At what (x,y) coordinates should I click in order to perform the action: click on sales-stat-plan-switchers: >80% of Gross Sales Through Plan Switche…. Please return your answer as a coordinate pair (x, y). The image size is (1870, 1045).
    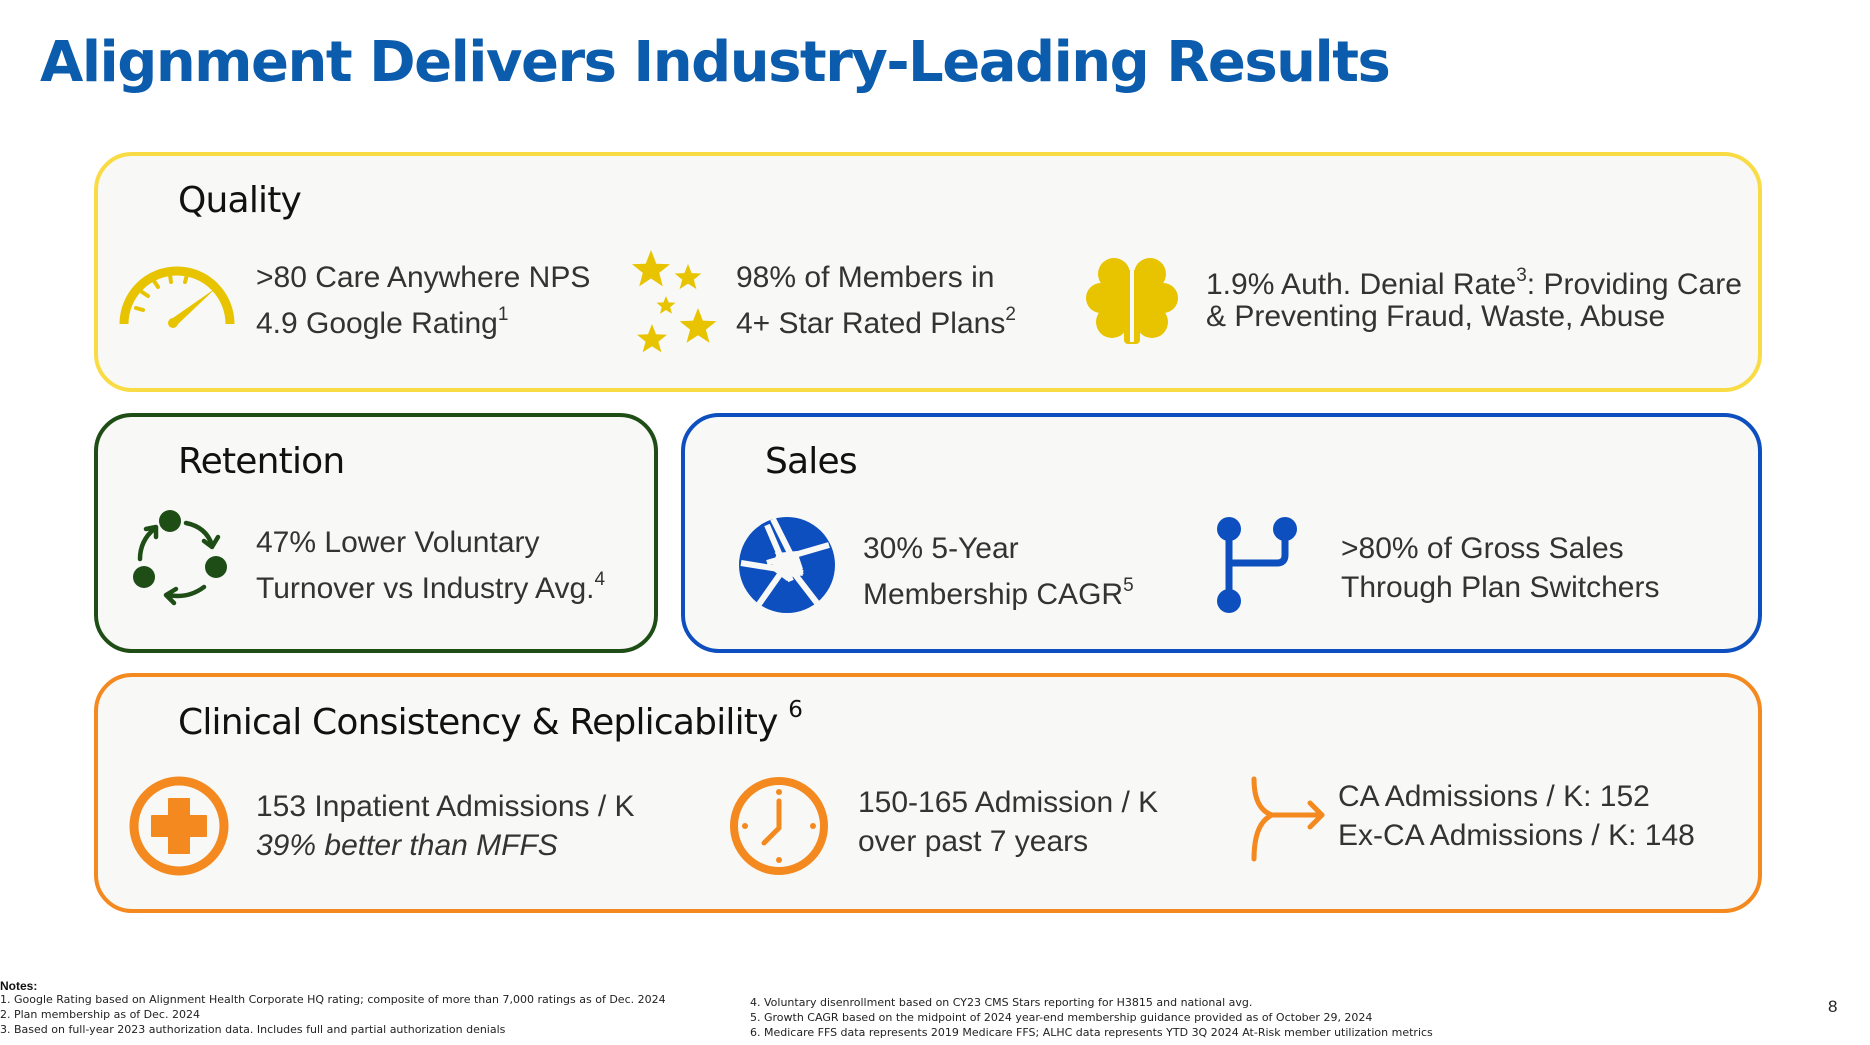
    Looking at the image, I should click on (1500, 568).